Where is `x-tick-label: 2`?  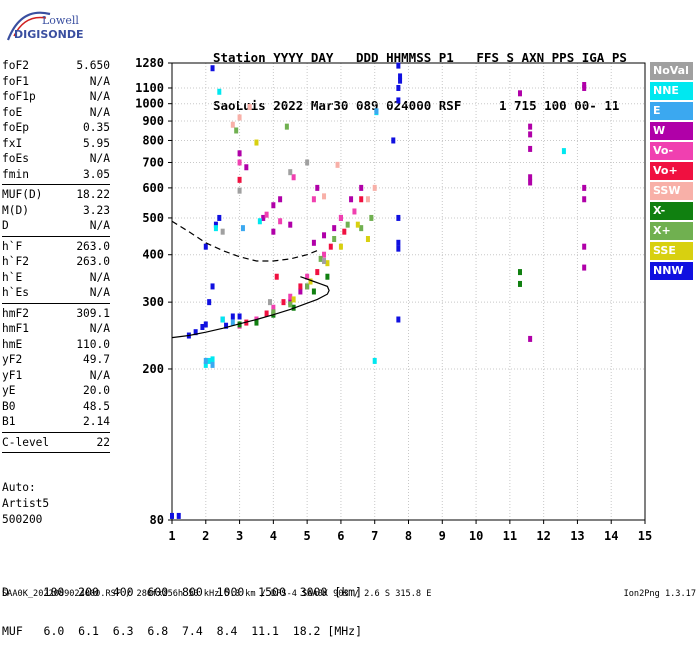 x-tick-label: 2 is located at coordinates (205, 536).